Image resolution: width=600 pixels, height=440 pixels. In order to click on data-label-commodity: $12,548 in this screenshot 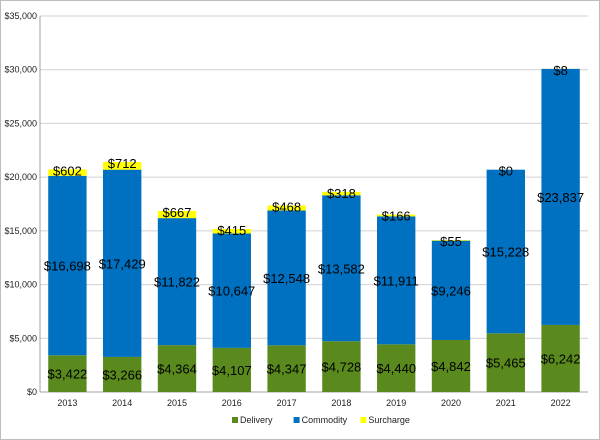, I will do `click(286, 278)`.